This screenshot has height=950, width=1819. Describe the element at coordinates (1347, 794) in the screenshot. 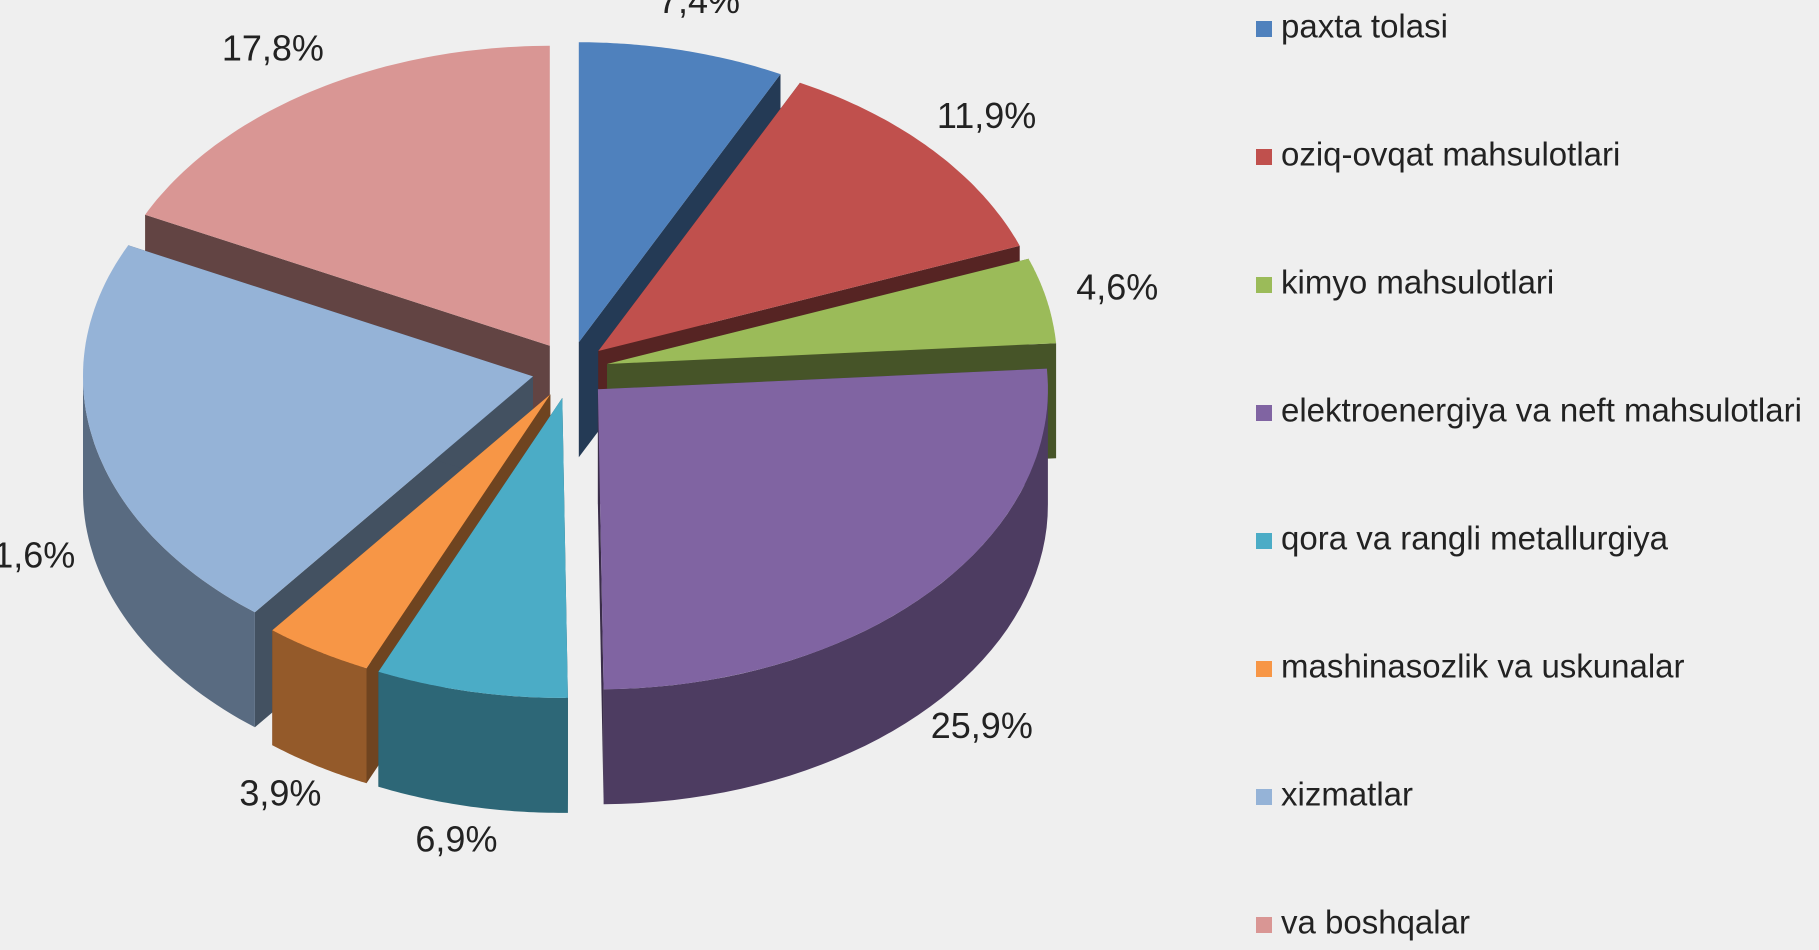

I see `legend-label: xizmatlar` at that location.